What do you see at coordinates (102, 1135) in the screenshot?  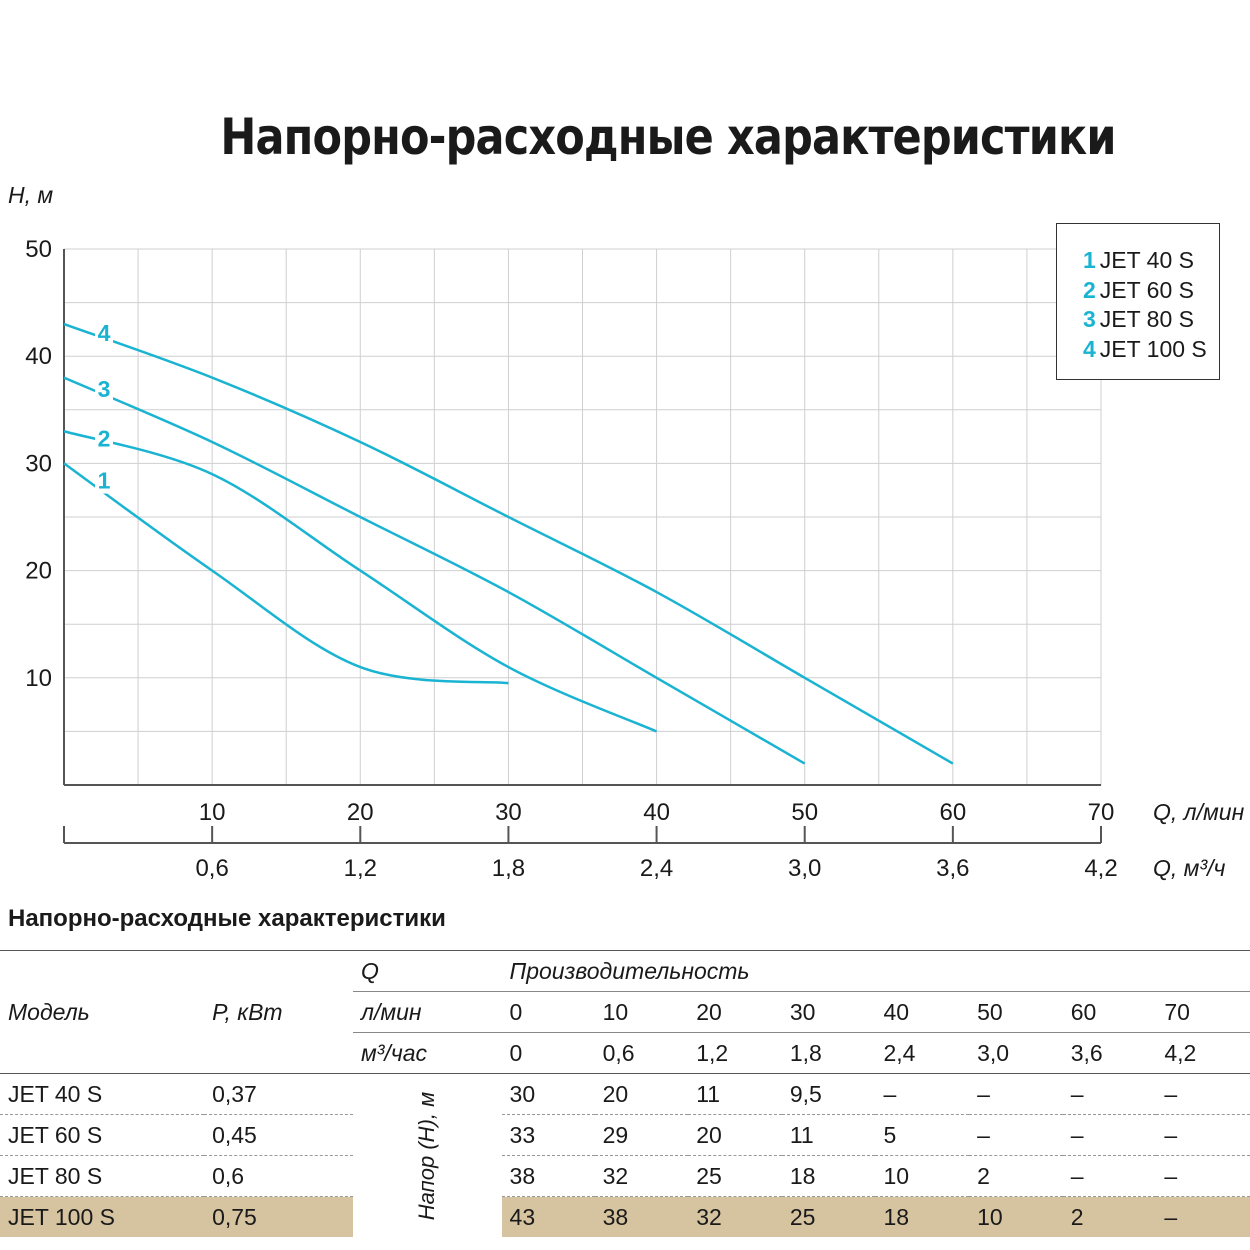 I see `row-model: JET 60 S` at bounding box center [102, 1135].